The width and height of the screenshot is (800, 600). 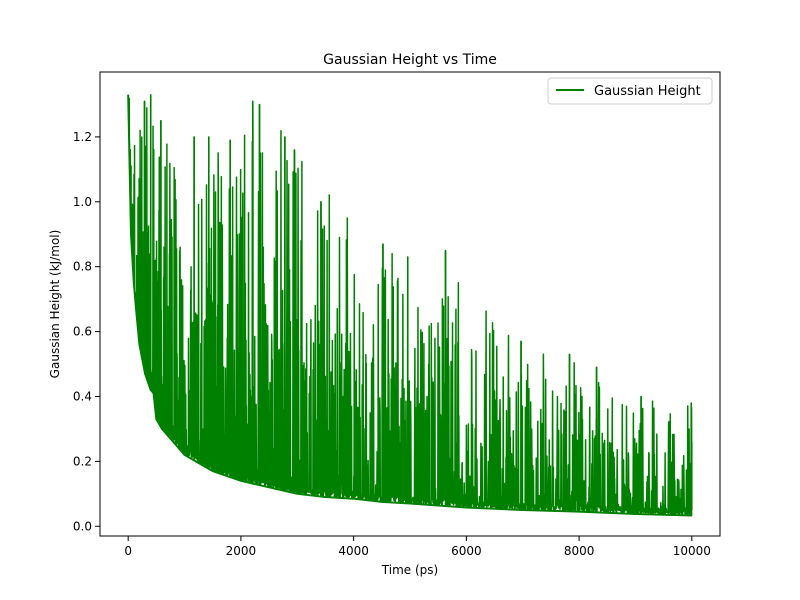 I want to click on legend: Gaussian Height, so click(x=630, y=91).